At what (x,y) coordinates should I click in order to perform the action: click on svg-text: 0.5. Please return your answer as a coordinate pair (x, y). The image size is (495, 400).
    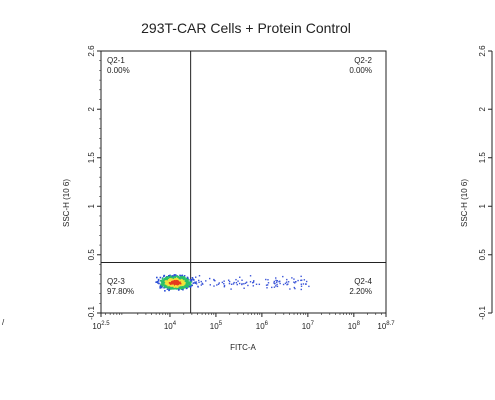
    Looking at the image, I should click on (482, 255).